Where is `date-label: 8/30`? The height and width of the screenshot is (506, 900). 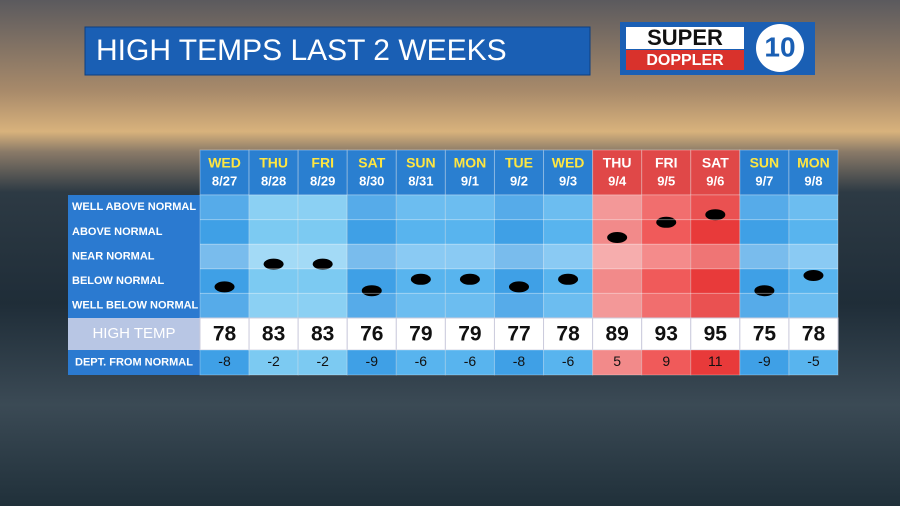
date-label: 8/30 is located at coordinates (371, 180).